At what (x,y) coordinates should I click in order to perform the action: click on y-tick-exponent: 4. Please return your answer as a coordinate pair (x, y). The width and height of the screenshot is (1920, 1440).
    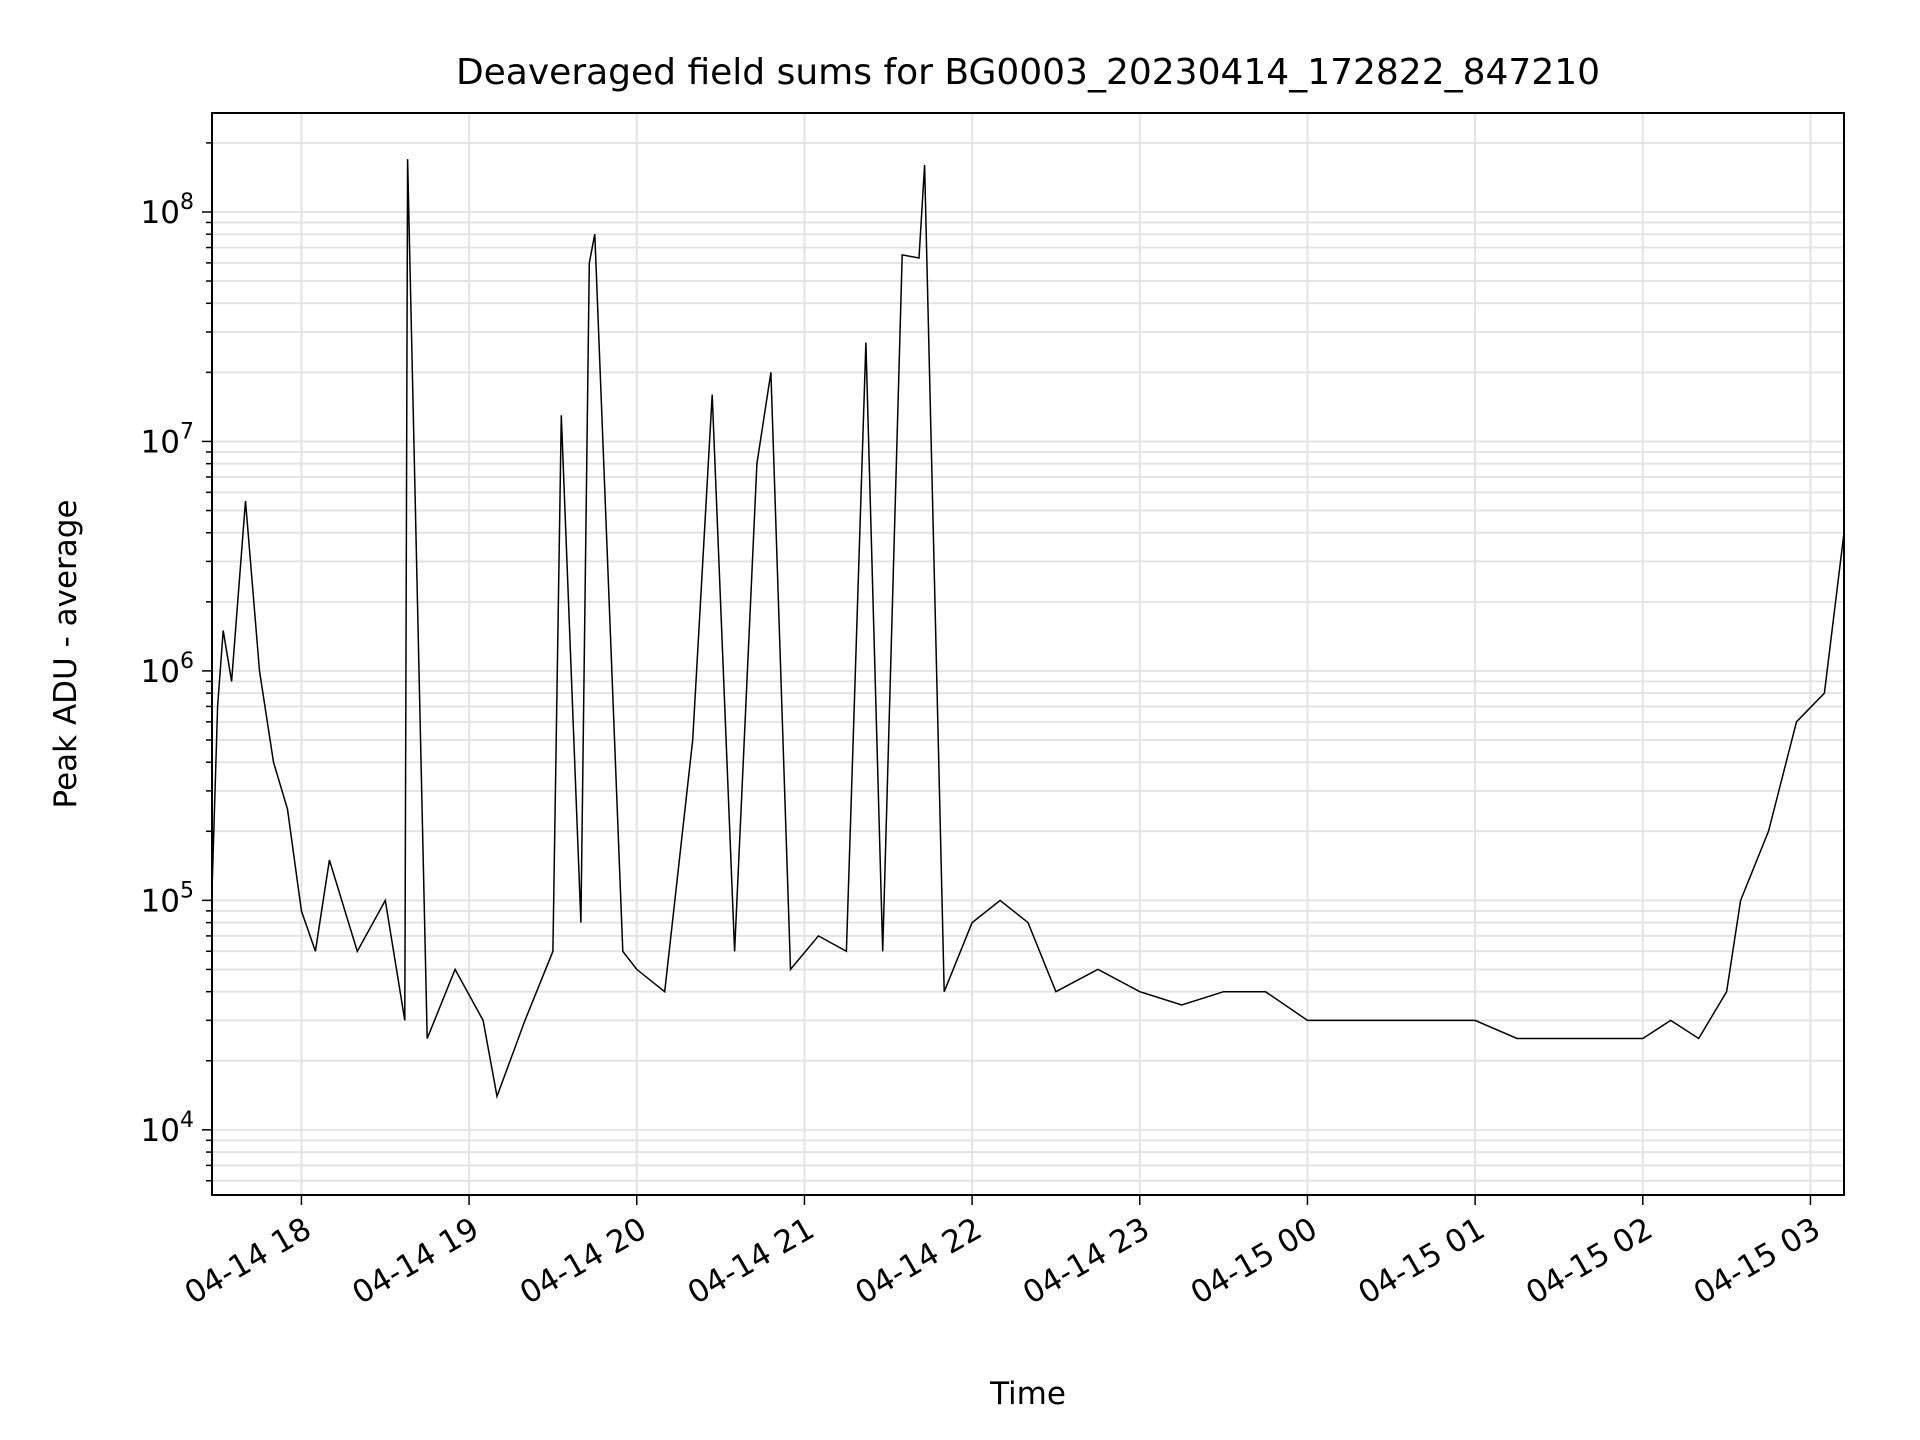
    Looking at the image, I should click on (187, 1120).